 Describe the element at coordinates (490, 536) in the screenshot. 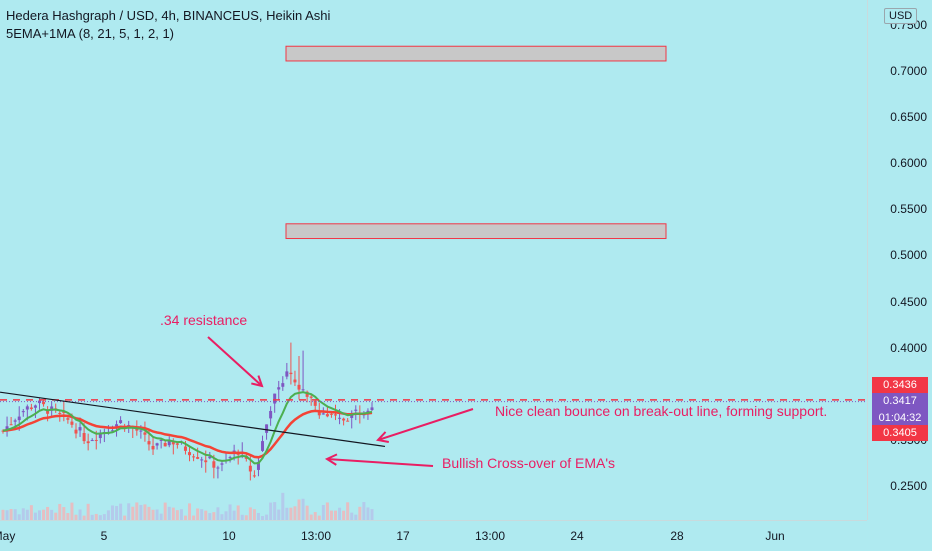

I see `time-tick: 13:00` at that location.